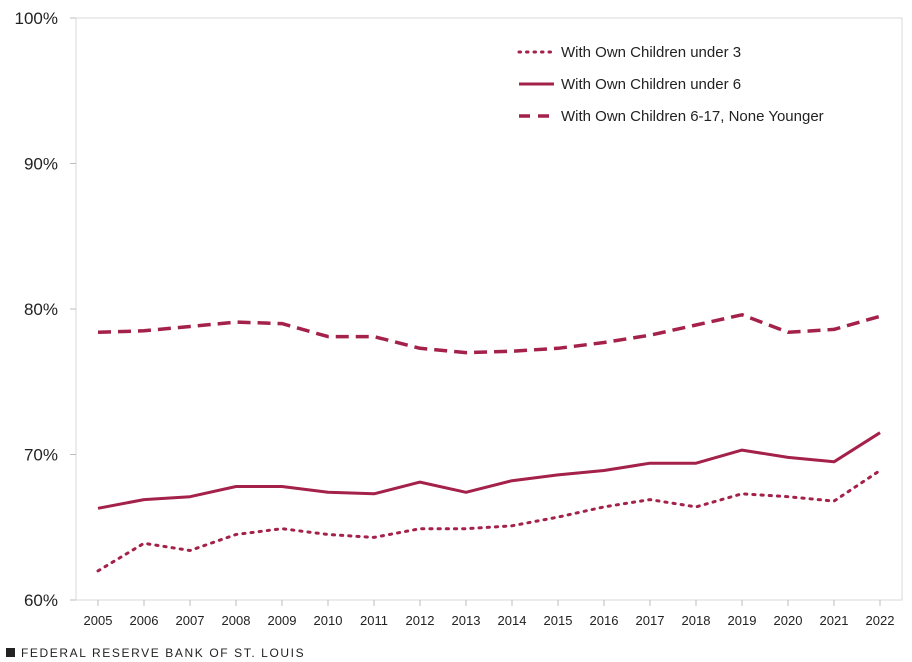 This screenshot has height=662, width=912. What do you see at coordinates (98, 620) in the screenshot?
I see `x-tick-label: 2005` at bounding box center [98, 620].